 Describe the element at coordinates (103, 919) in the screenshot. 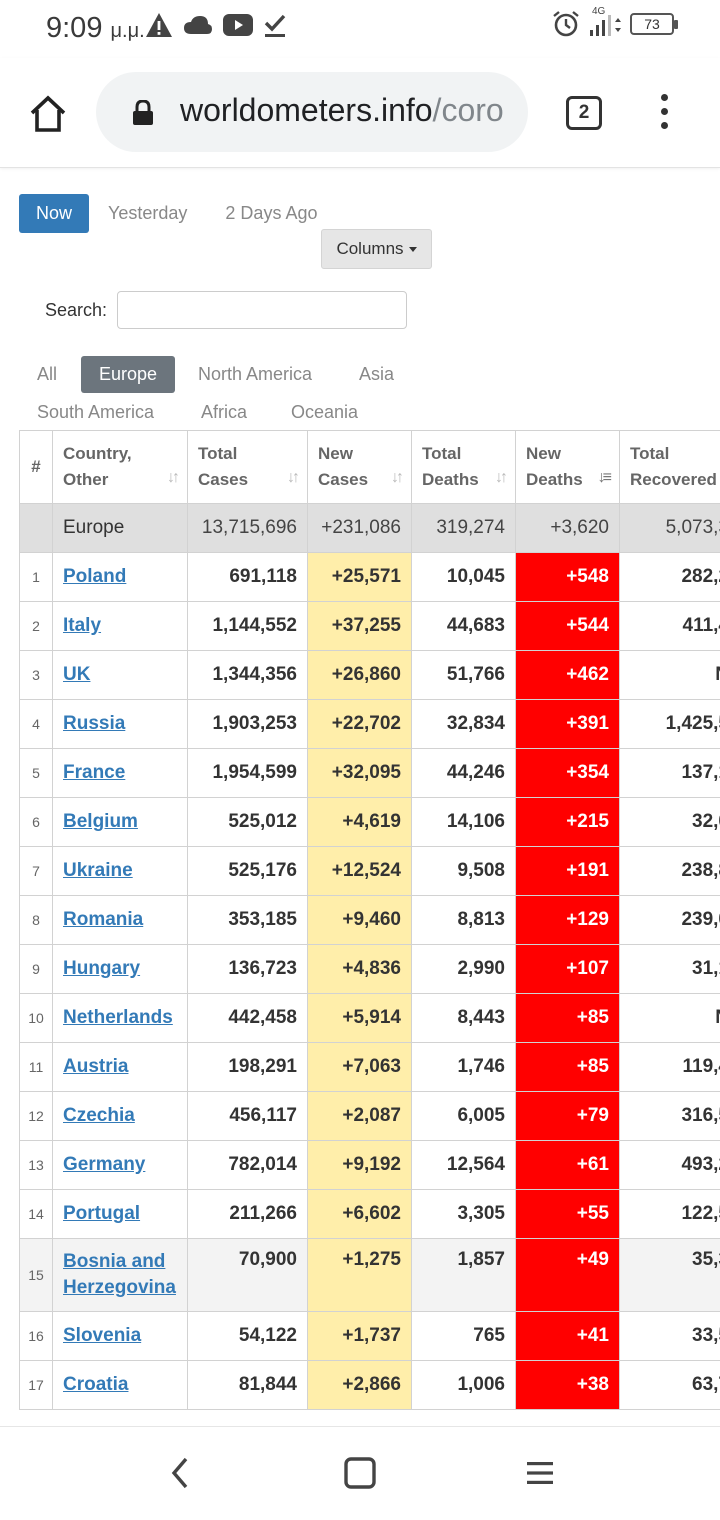

I see `country-link: Romania` at that location.